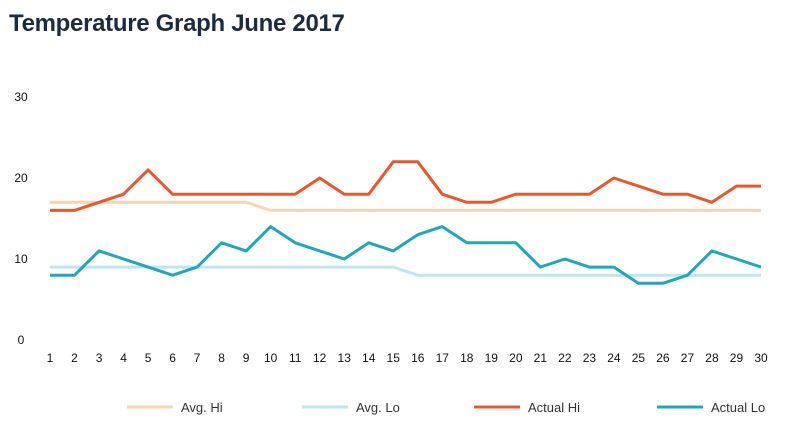  I want to click on x-tick-label: 20, so click(516, 358).